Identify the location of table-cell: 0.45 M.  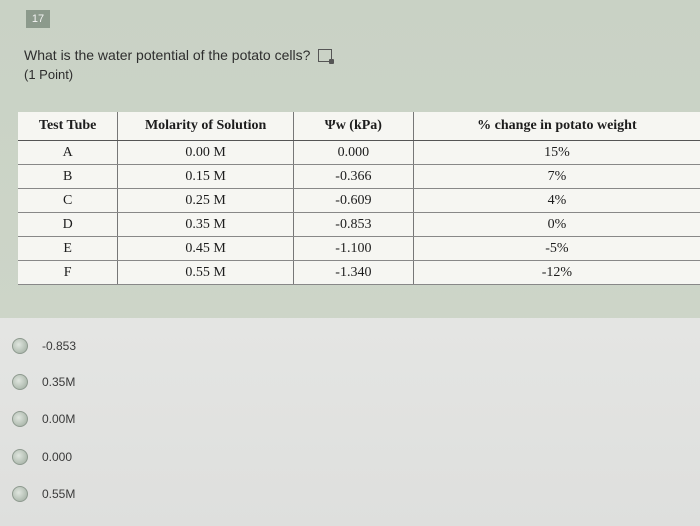
(205, 248).